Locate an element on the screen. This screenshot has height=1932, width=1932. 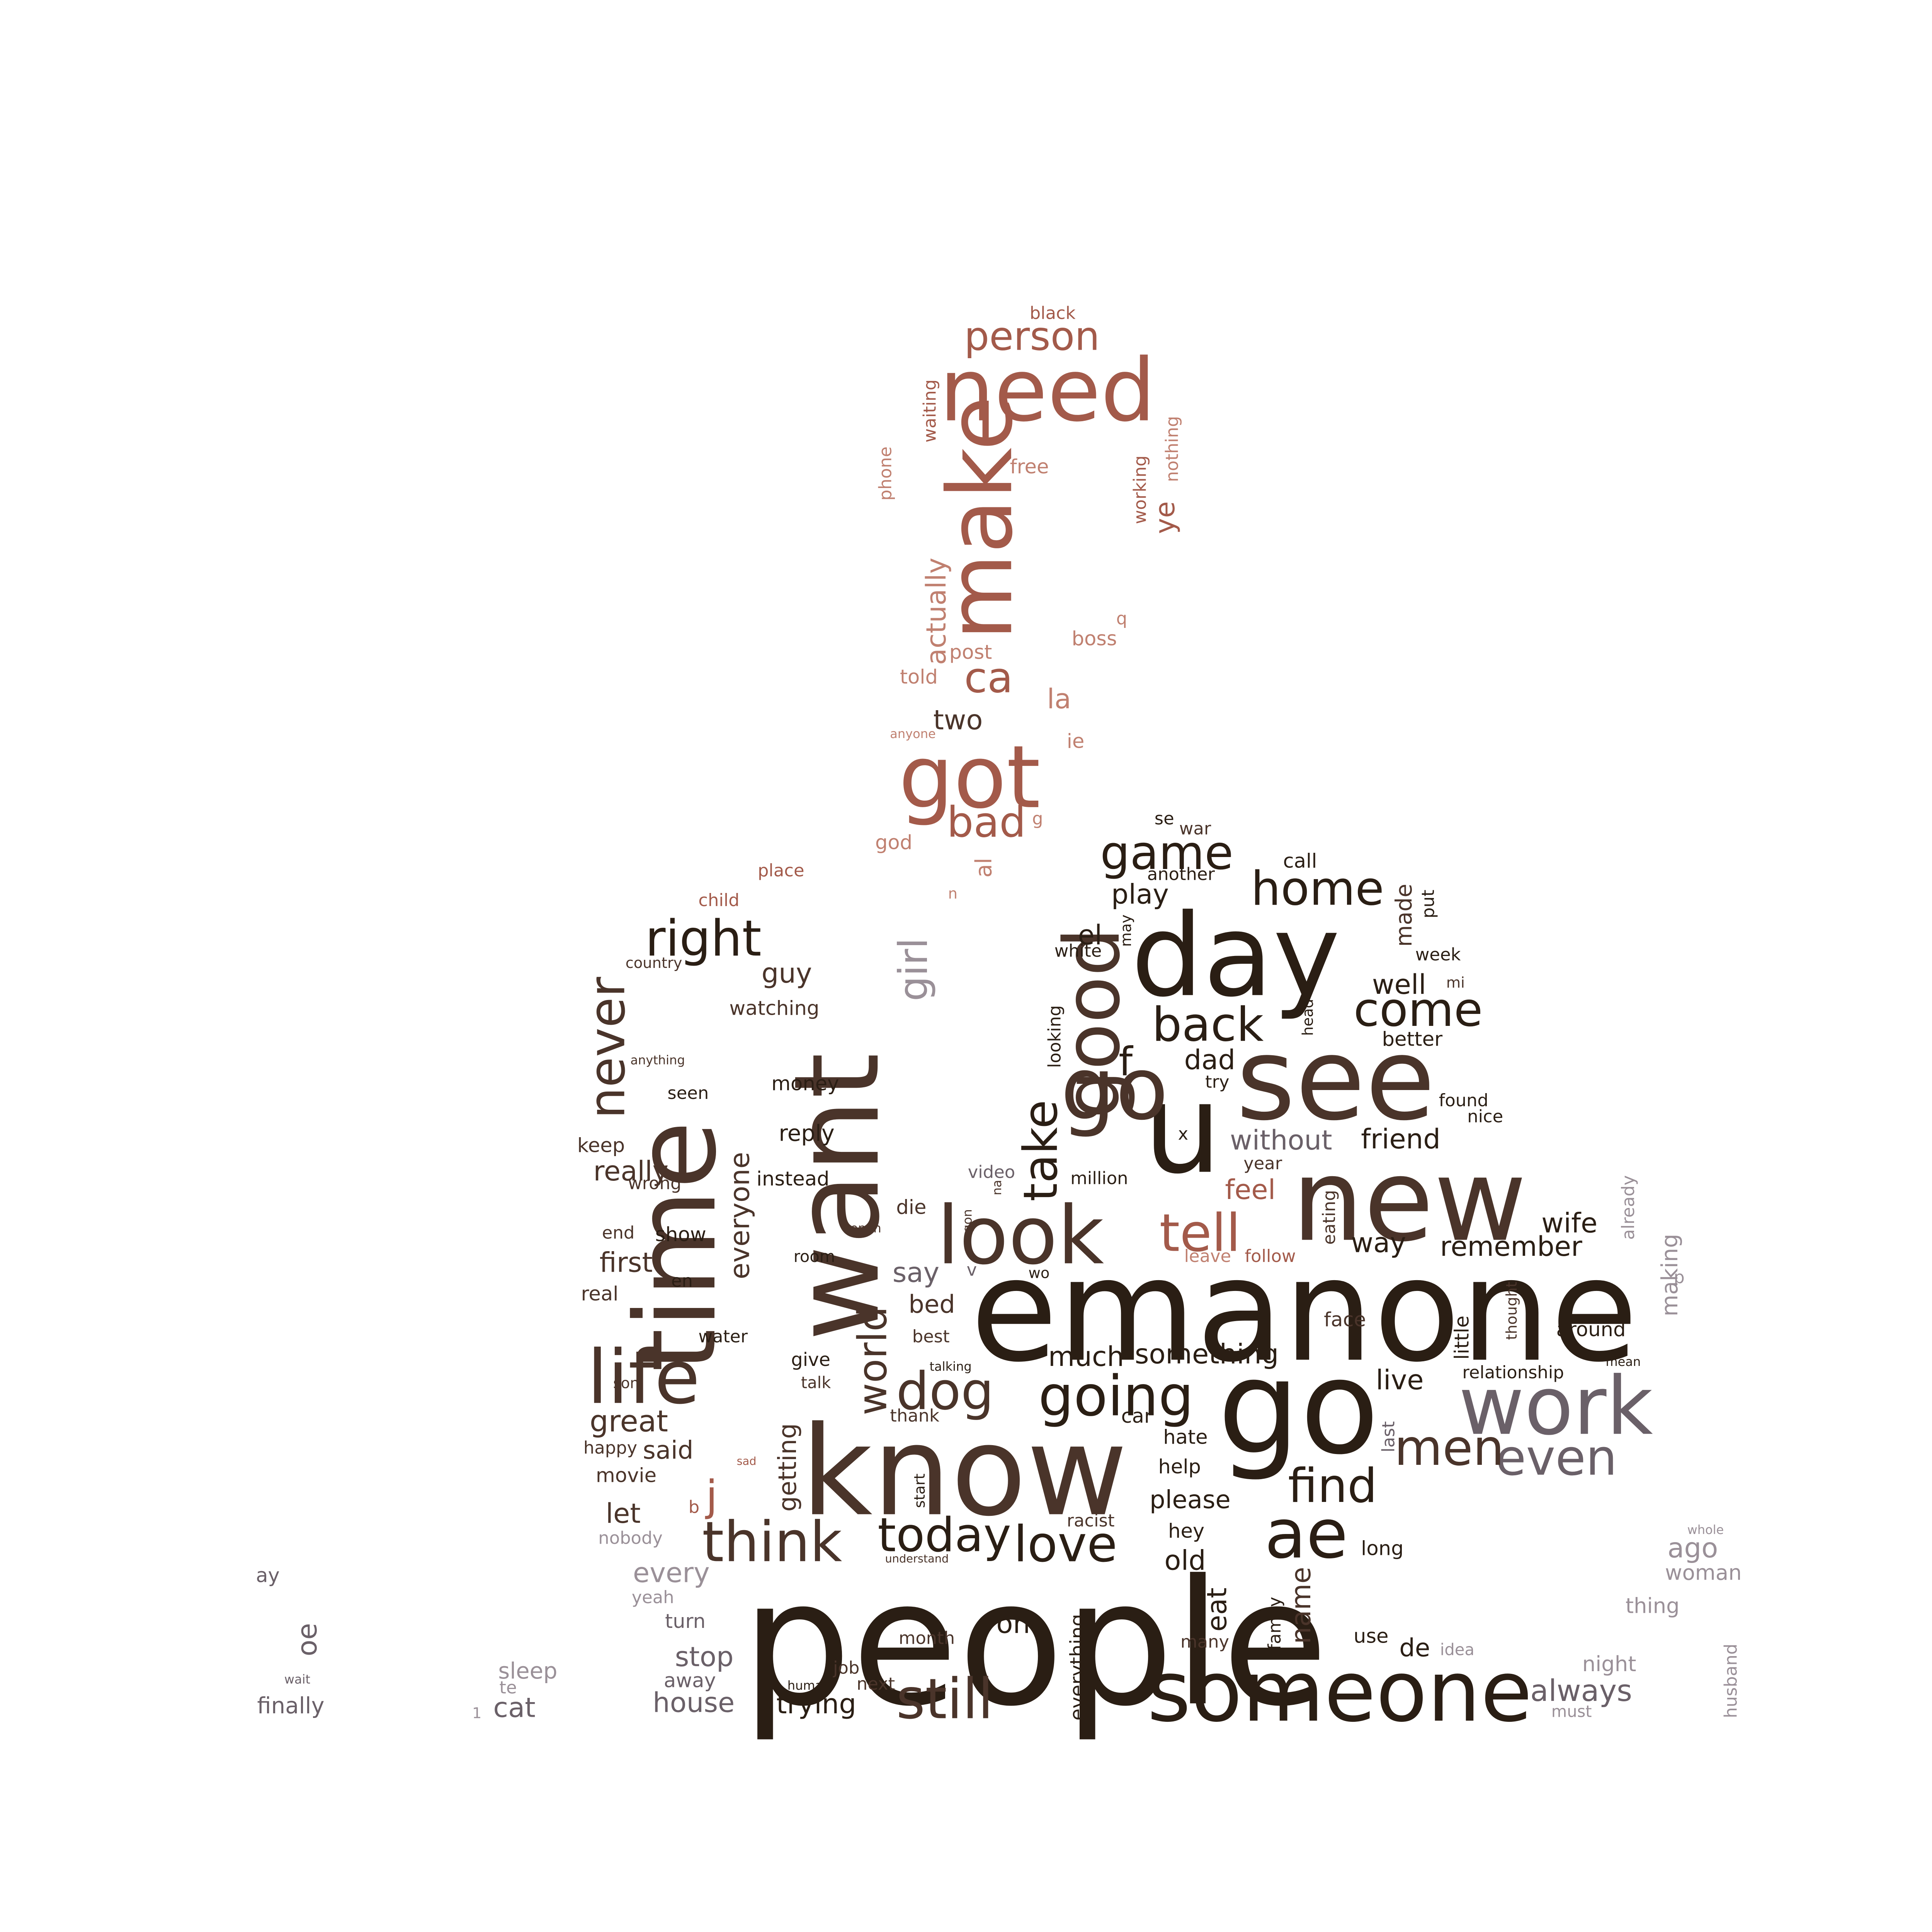
word-room-79: room is located at coordinates (814, 1256).